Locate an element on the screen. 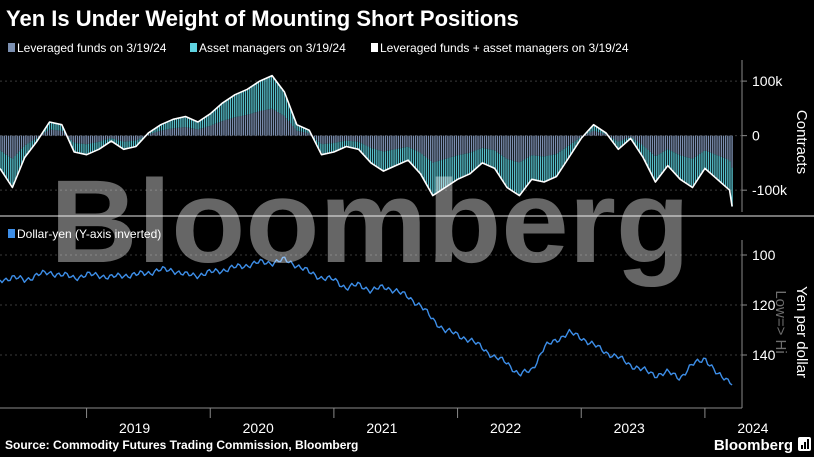 The width and height of the screenshot is (814, 457). bottom-y-tick-label: 140 is located at coordinates (764, 355).